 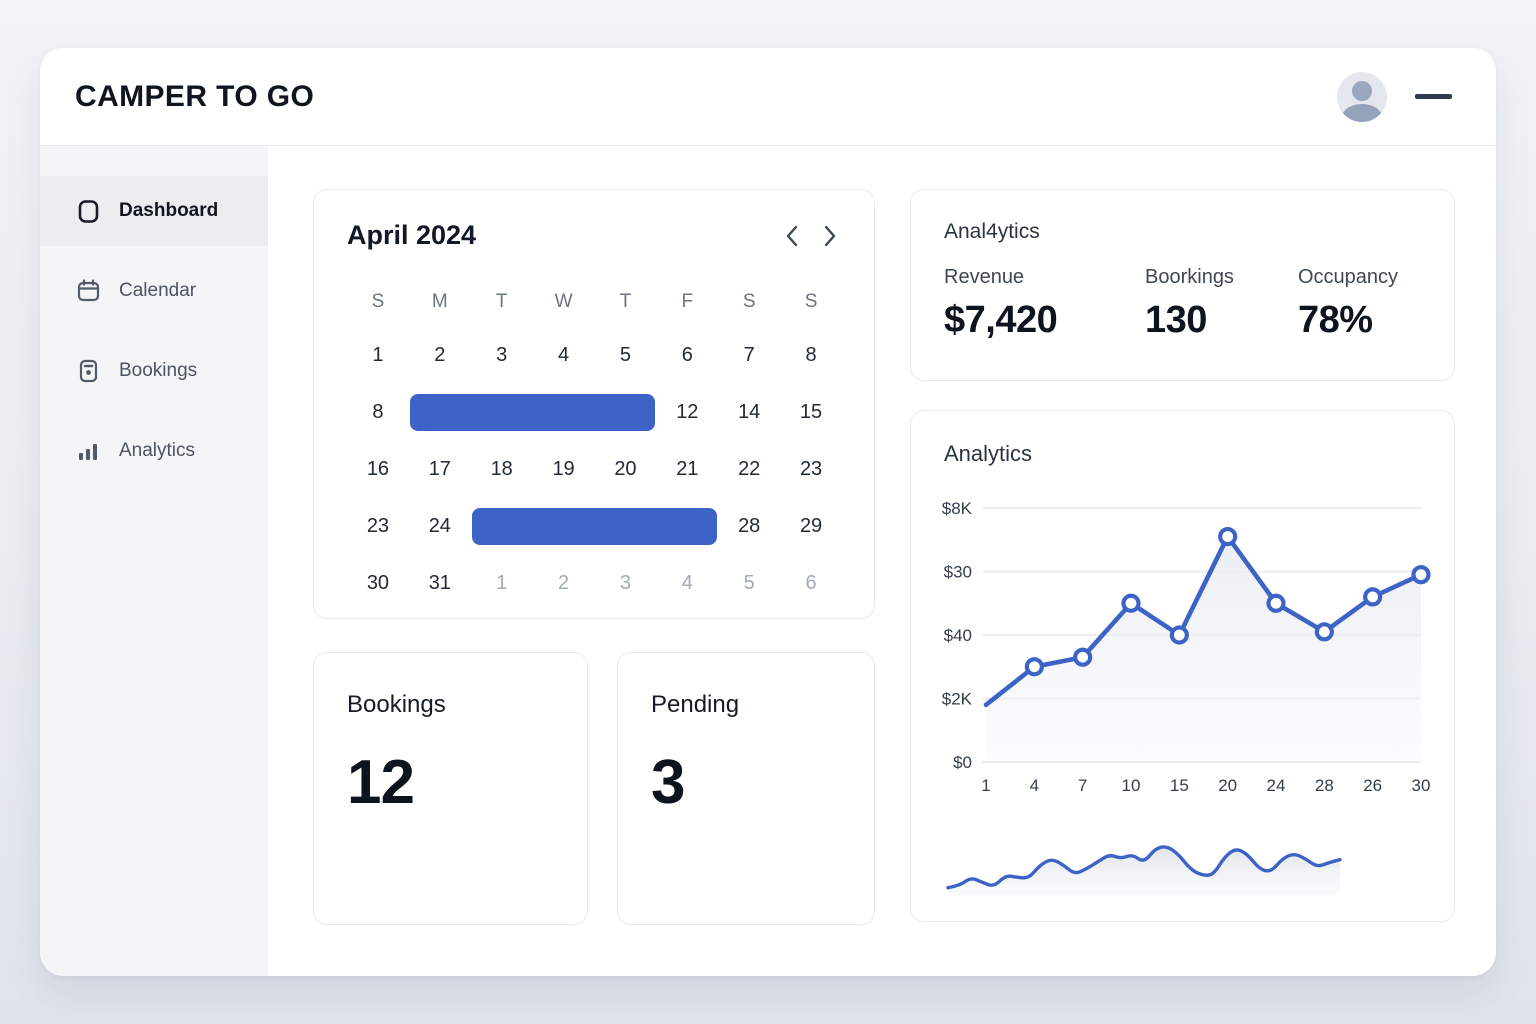 I want to click on x-tick-label: 7, so click(x=1082, y=785).